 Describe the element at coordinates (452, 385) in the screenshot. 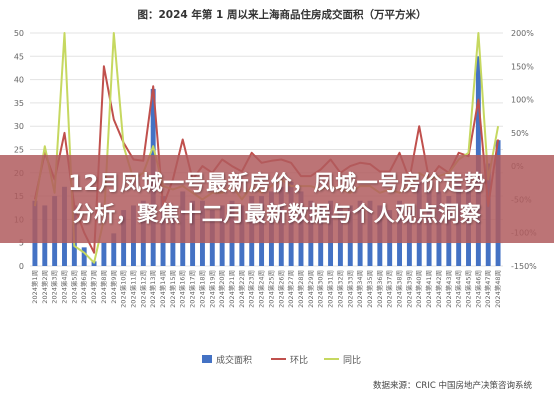

I see `source-note: 数据来源：CRIC 中国房地产决策咨询系统` at that location.